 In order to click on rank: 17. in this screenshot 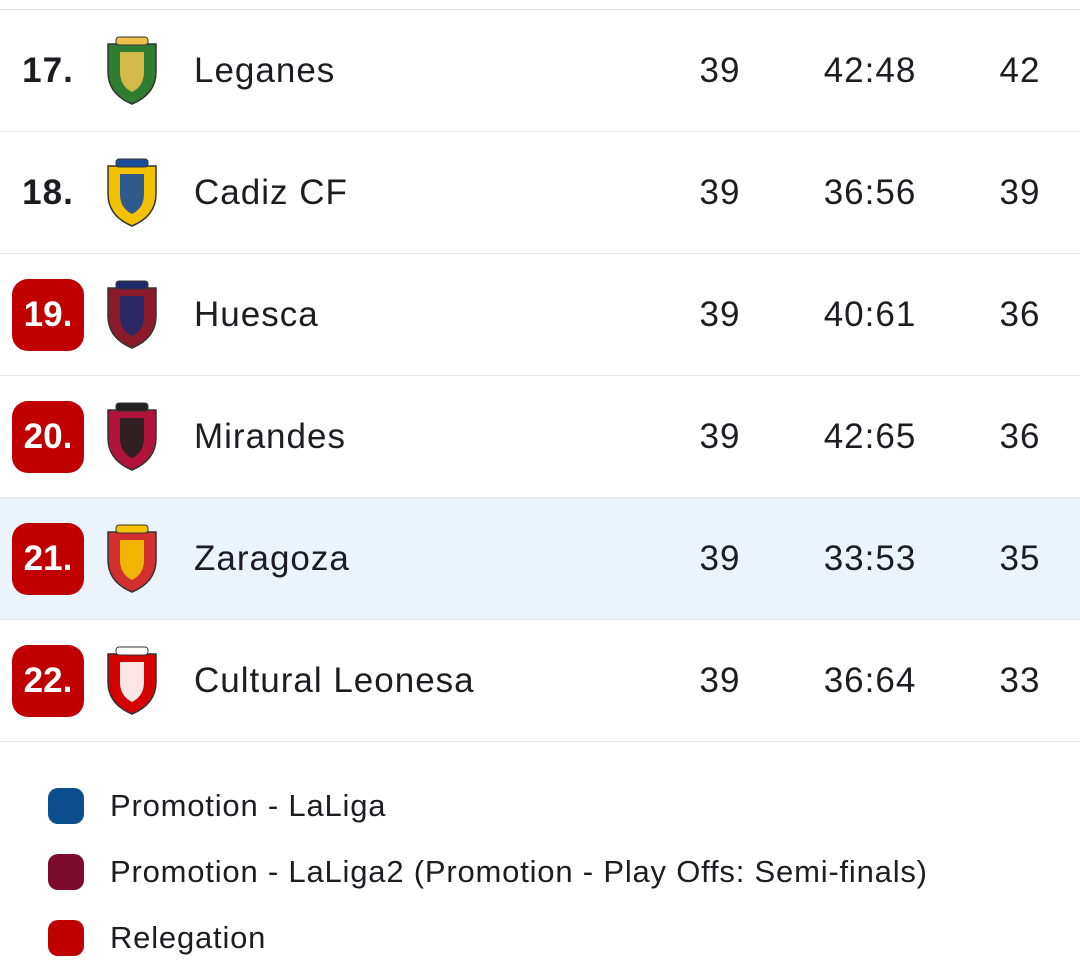, I will do `click(48, 70)`.